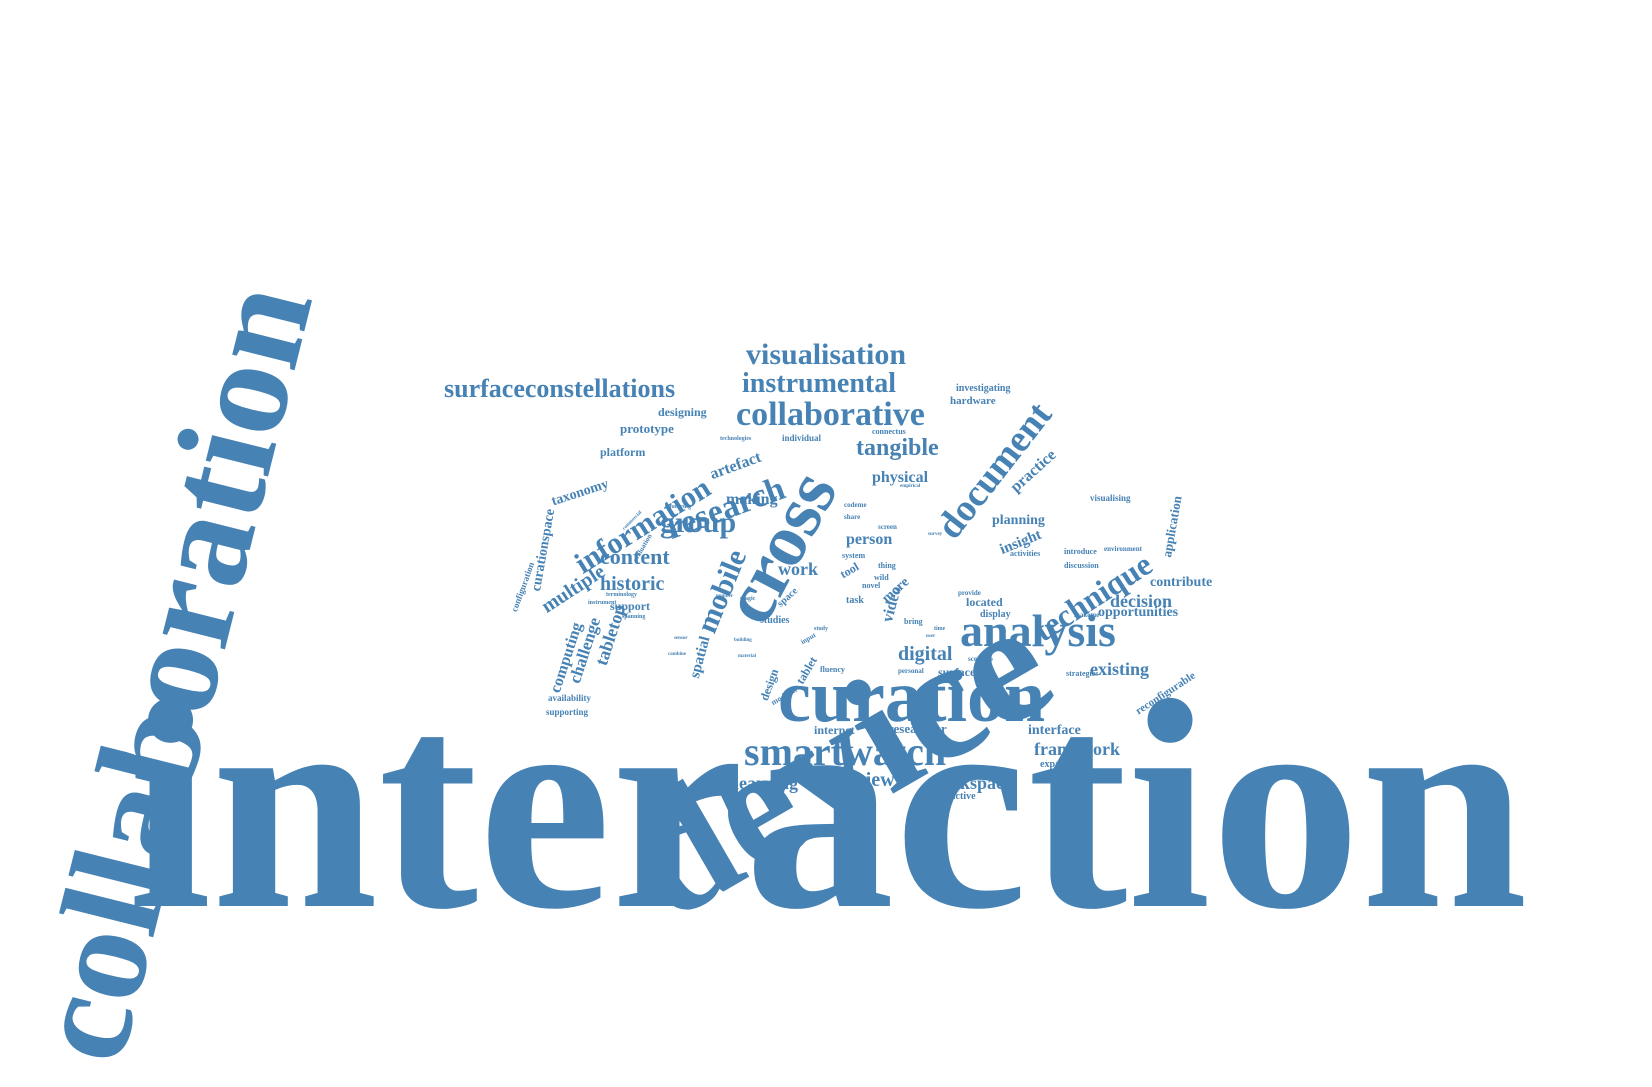 This screenshot has height=1087, width=1652. Describe the element at coordinates (826, 354) in the screenshot. I see `word-visualisation: visualisation` at that location.